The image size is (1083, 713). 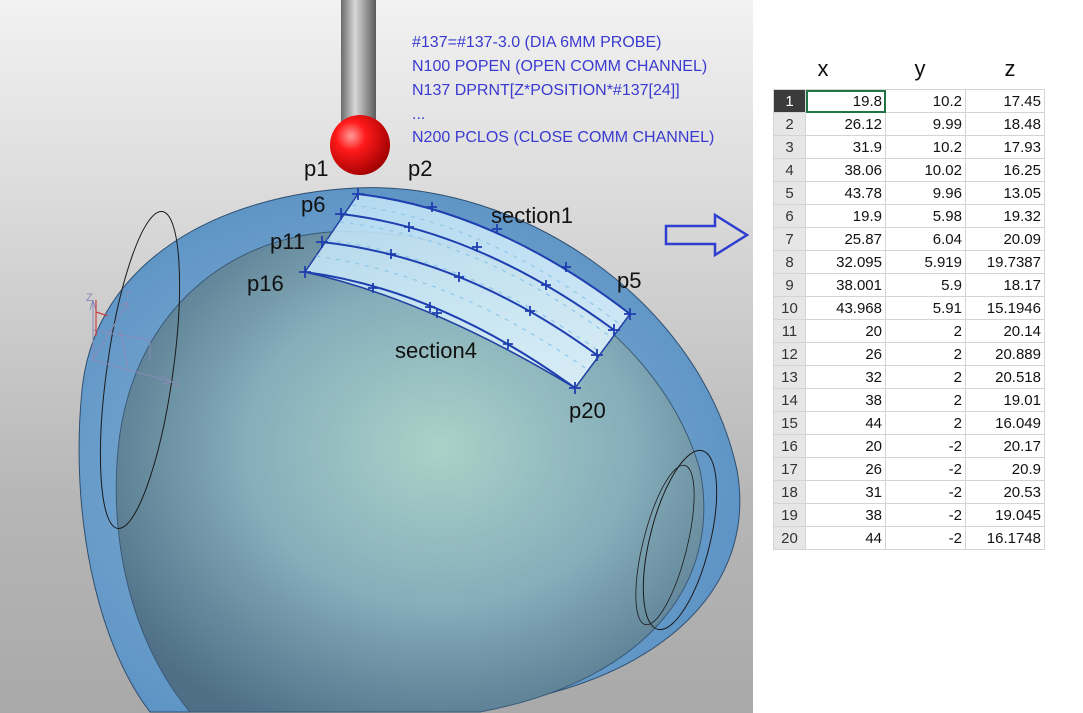 What do you see at coordinates (845, 216) in the screenshot?
I see `cell-x: 19.9` at bounding box center [845, 216].